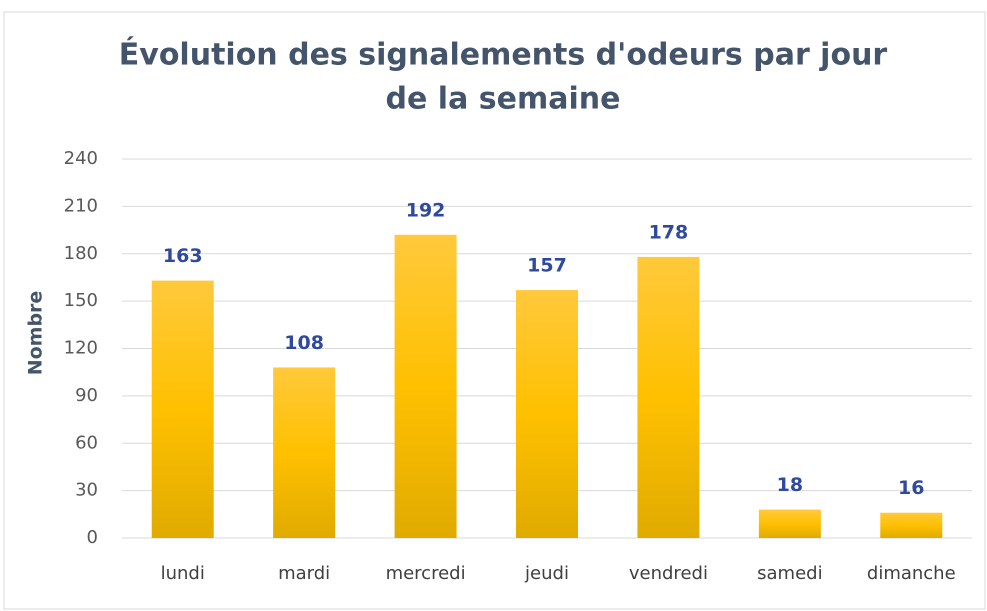 Image resolution: width=987 pixels, height=611 pixels. I want to click on y-tick-label: 120, so click(81, 348).